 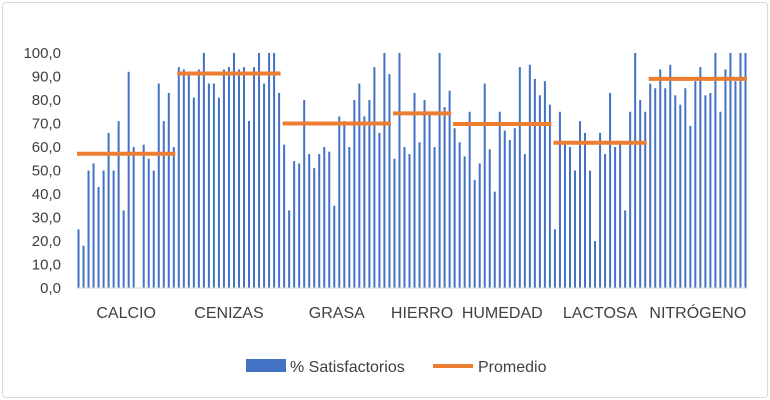 I want to click on y-tick-label: 60,0, so click(x=46, y=147).